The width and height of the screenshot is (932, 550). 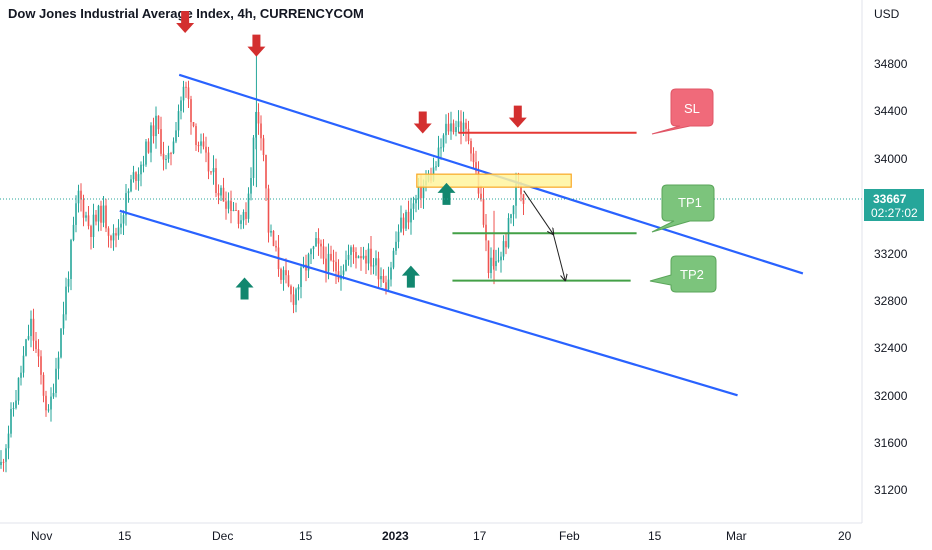 I want to click on tp1-label: TP1, so click(x=690, y=202).